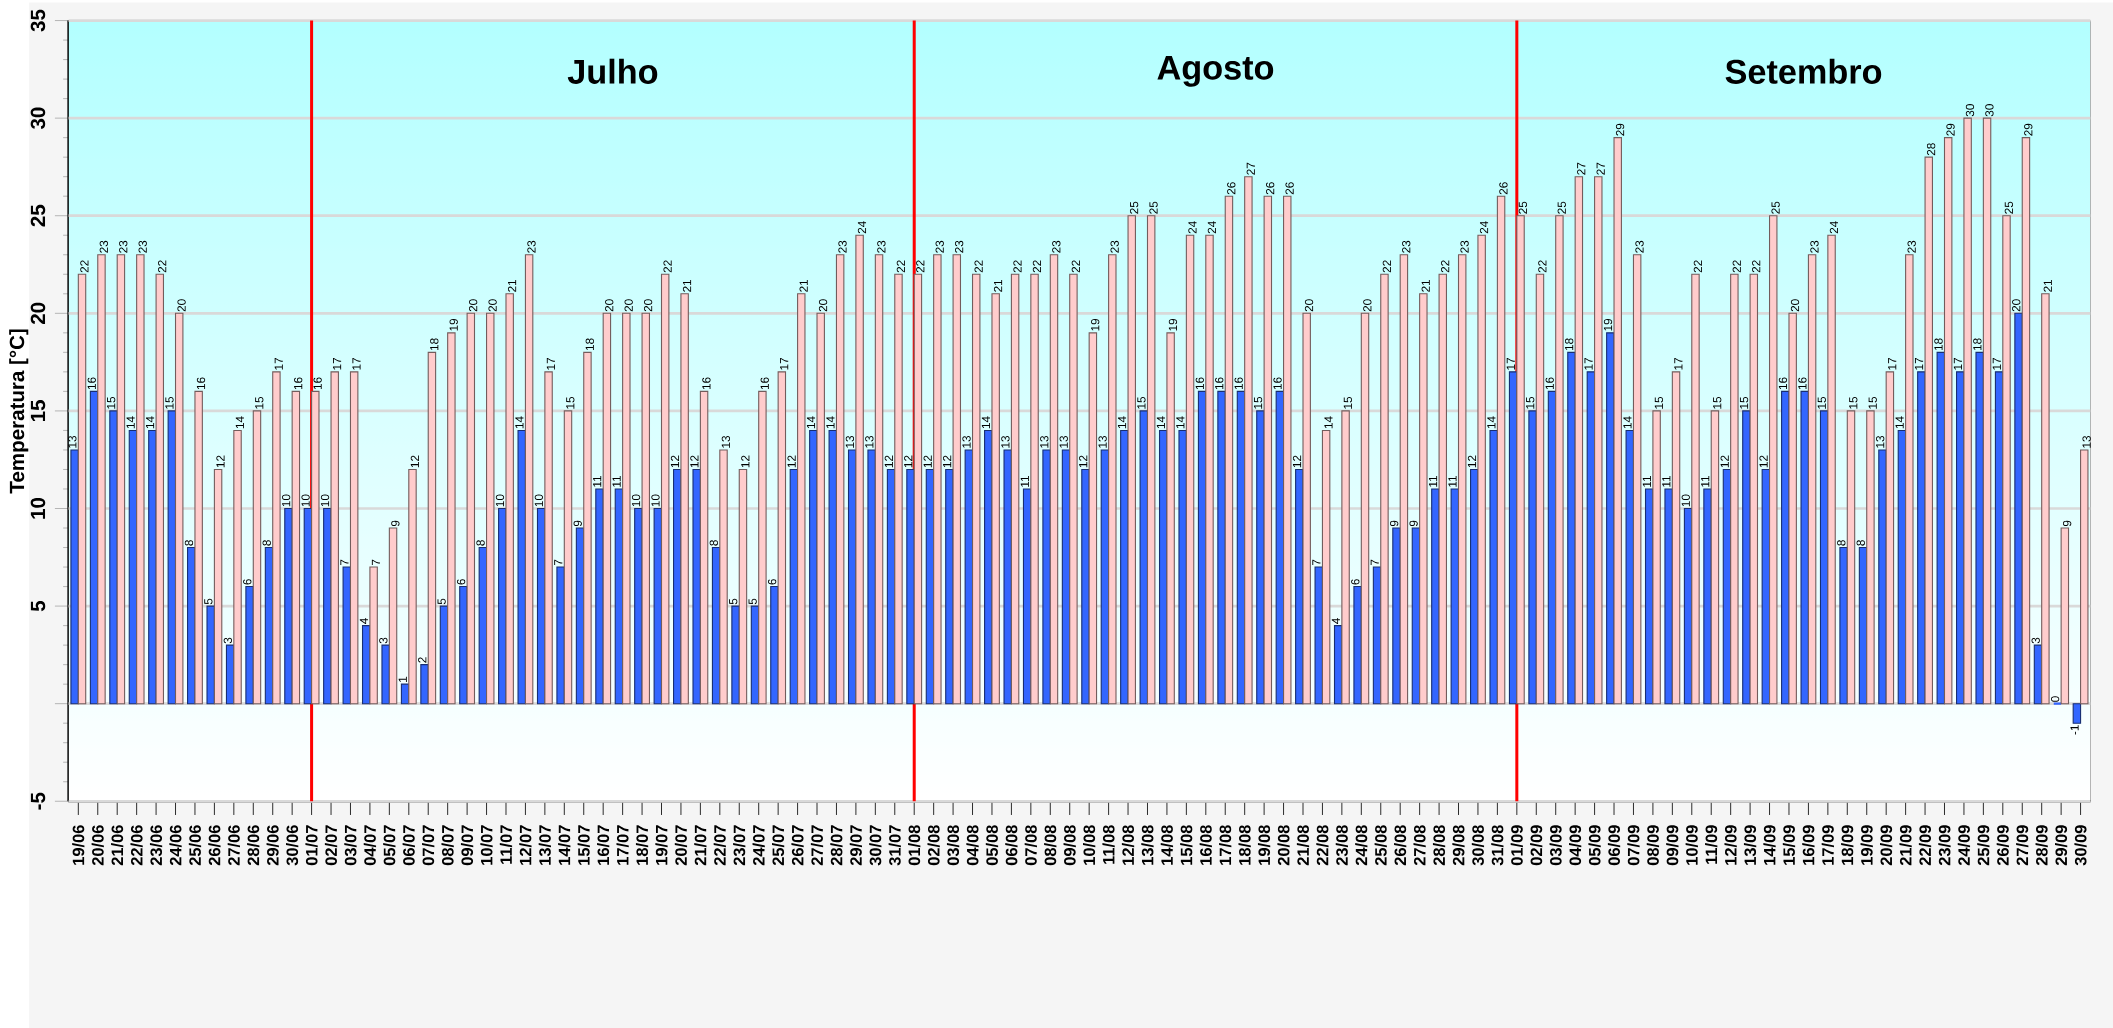 The width and height of the screenshot is (2113, 1028). What do you see at coordinates (38, 801) in the screenshot?
I see `y-tick-label: -5` at bounding box center [38, 801].